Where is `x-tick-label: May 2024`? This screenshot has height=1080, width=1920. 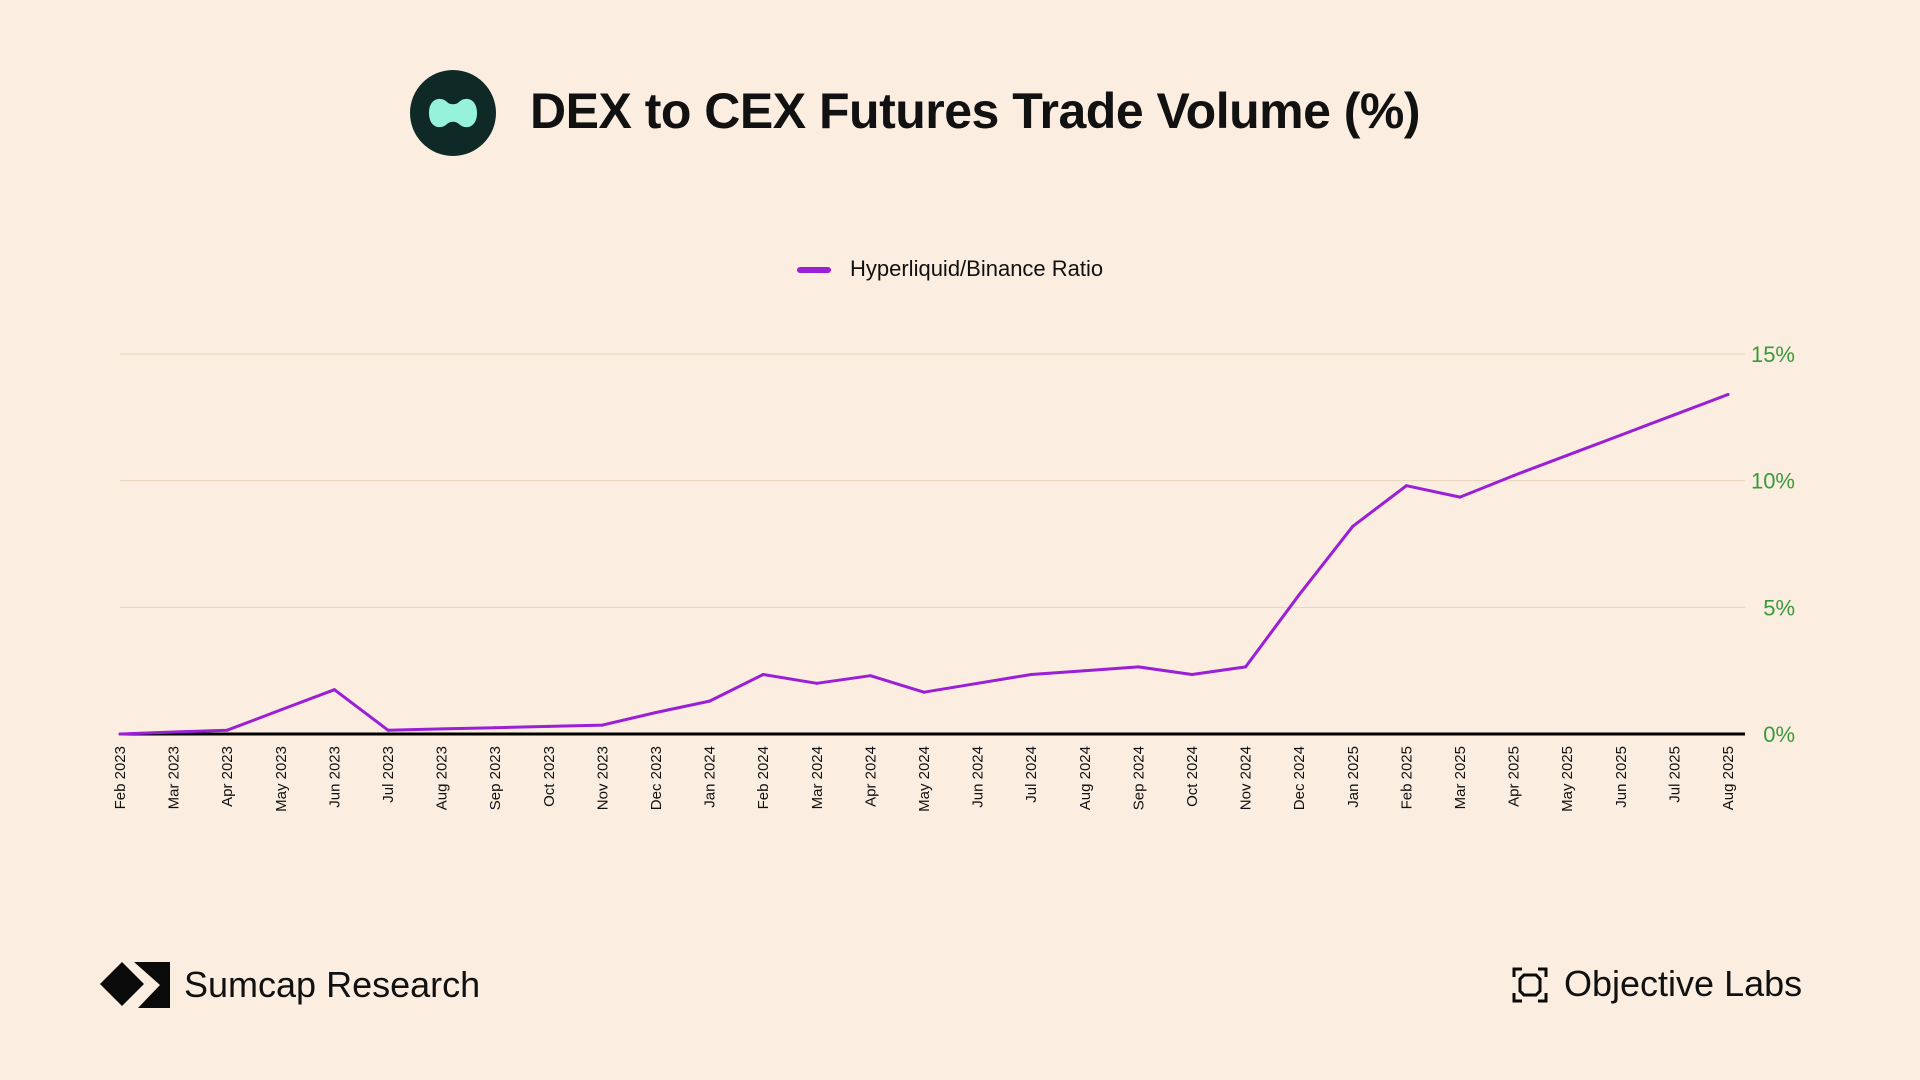 x-tick-label: May 2024 is located at coordinates (924, 779).